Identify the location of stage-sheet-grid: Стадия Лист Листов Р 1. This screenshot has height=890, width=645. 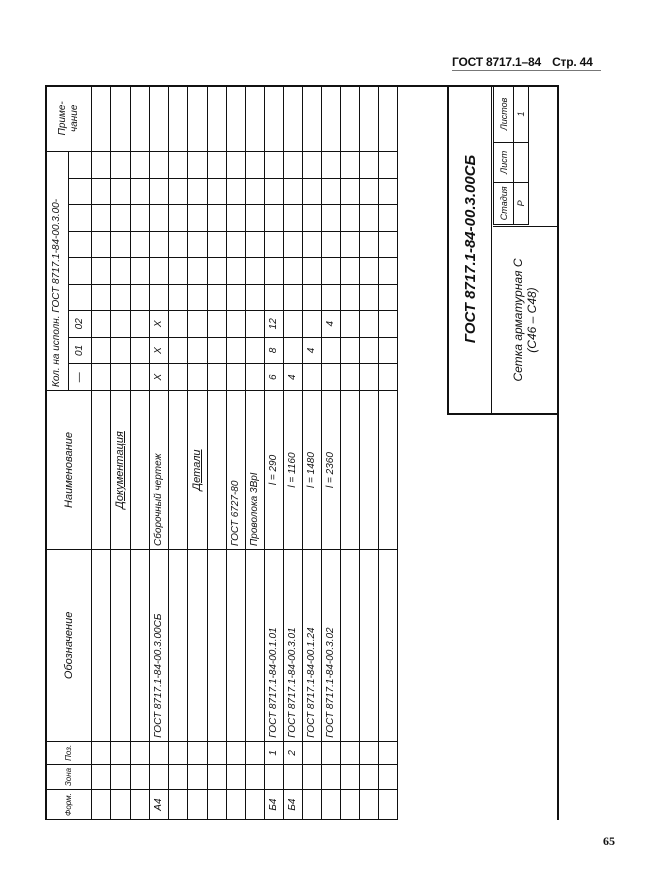
(524, 155).